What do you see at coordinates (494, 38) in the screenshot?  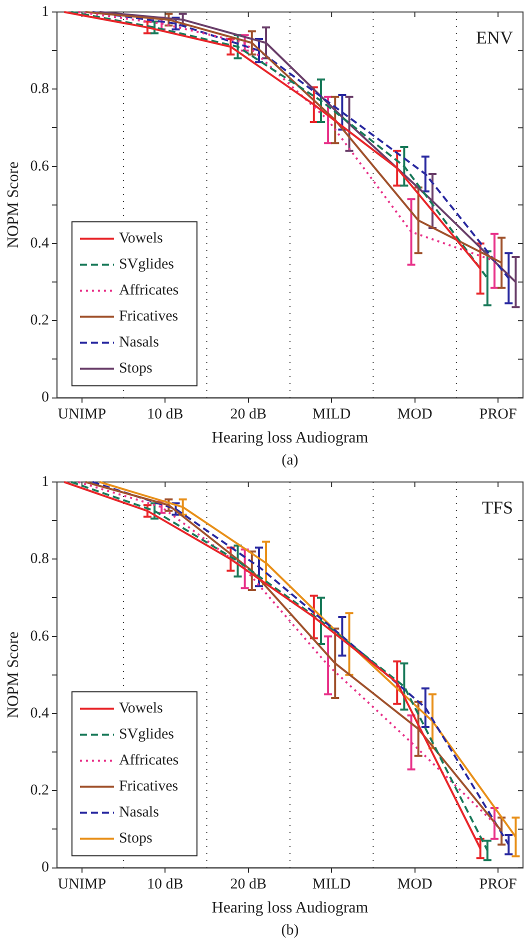 I see `annotation: ENV` at bounding box center [494, 38].